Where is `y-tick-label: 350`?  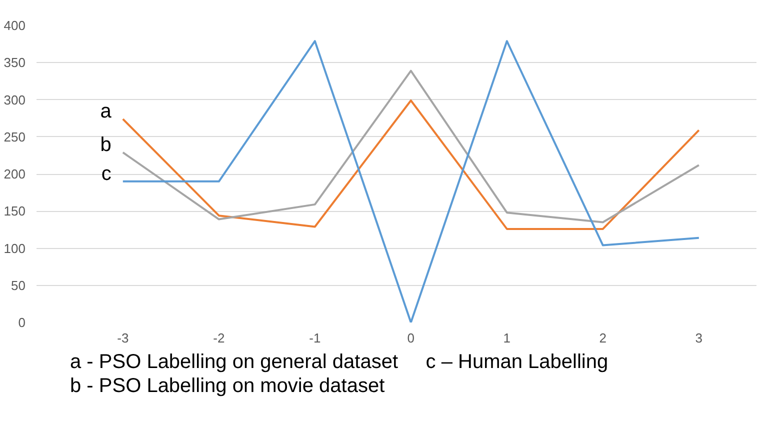
y-tick-label: 350 is located at coordinates (15, 62).